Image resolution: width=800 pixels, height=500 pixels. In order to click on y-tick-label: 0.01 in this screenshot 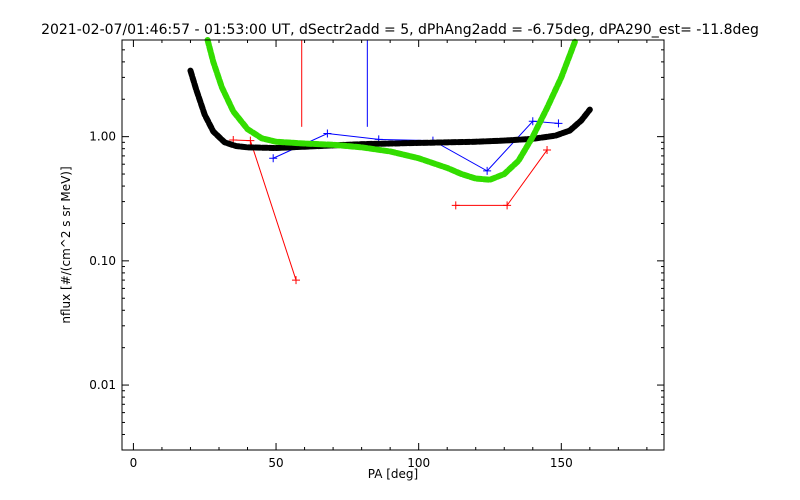, I will do `click(102, 385)`.